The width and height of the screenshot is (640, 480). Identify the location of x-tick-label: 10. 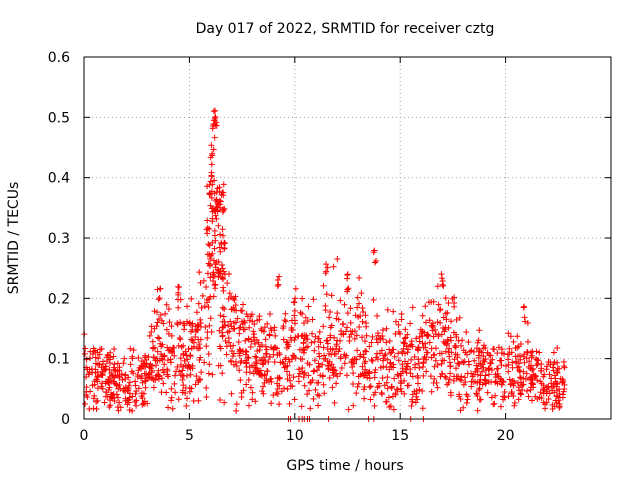
(295, 436).